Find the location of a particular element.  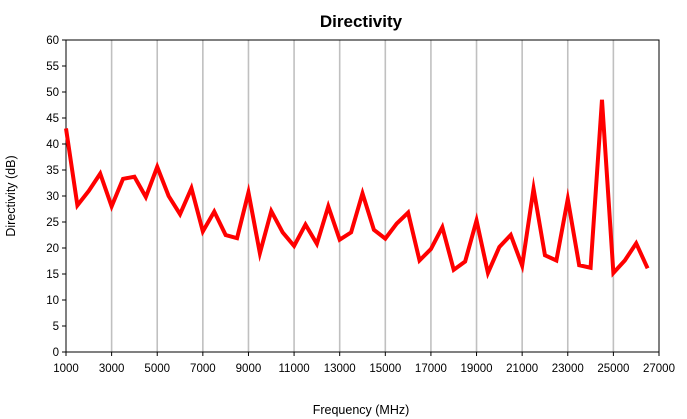

chart-title: Directivity is located at coordinates (361, 21).